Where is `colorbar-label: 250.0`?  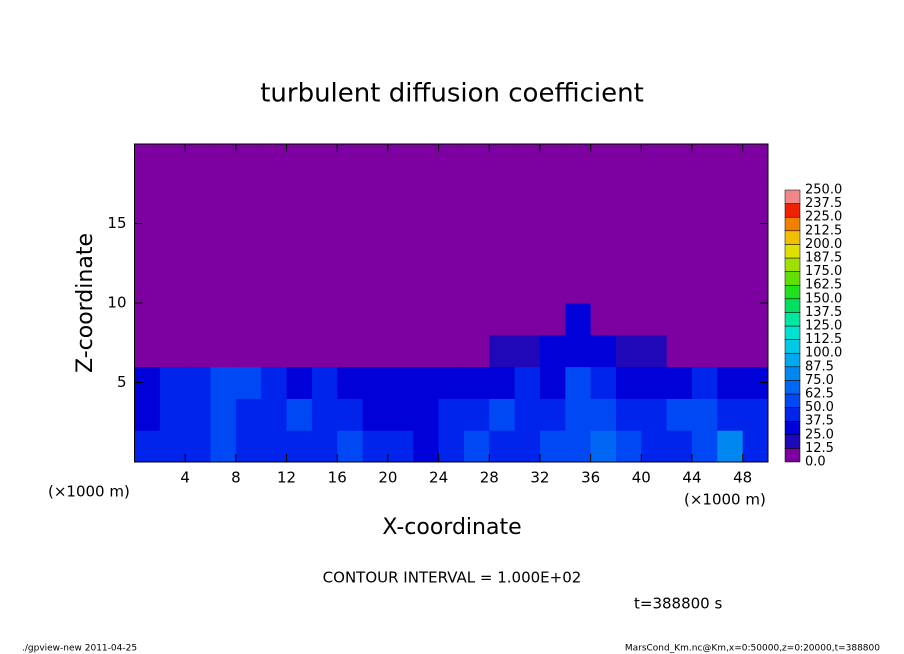 colorbar-label: 250.0 is located at coordinates (823, 190).